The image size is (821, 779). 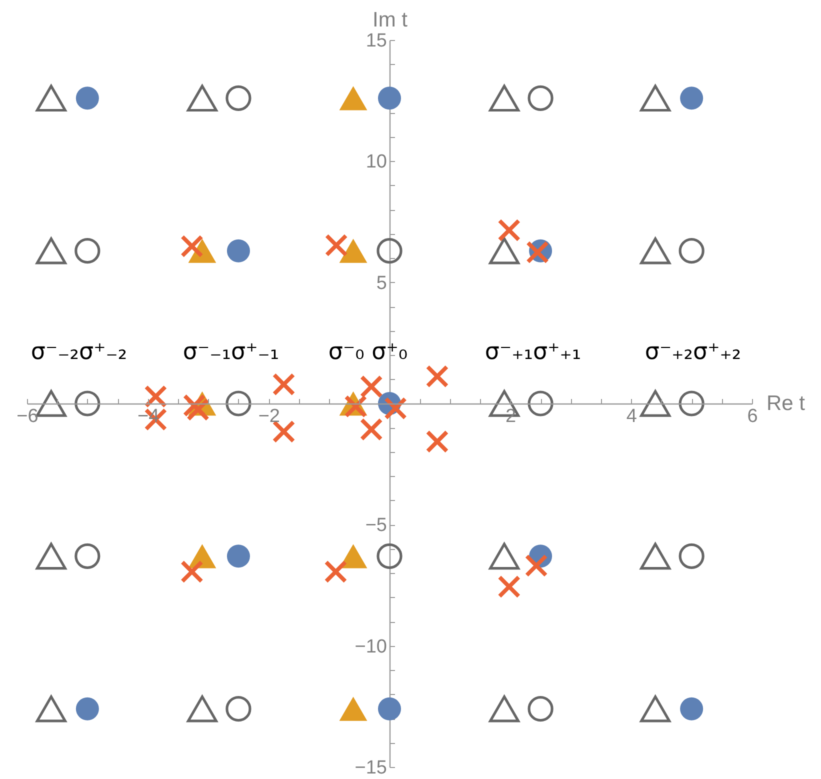 I want to click on annotation: σ⁻₀ σ⁺₀, so click(x=368, y=352).